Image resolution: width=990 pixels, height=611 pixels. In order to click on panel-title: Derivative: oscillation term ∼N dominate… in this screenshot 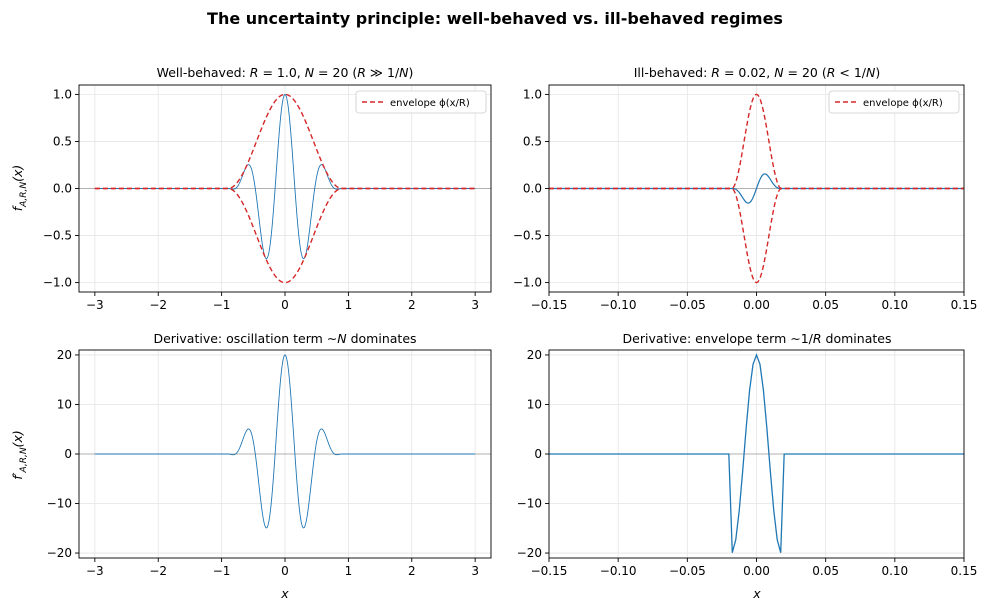, I will do `click(284, 338)`.